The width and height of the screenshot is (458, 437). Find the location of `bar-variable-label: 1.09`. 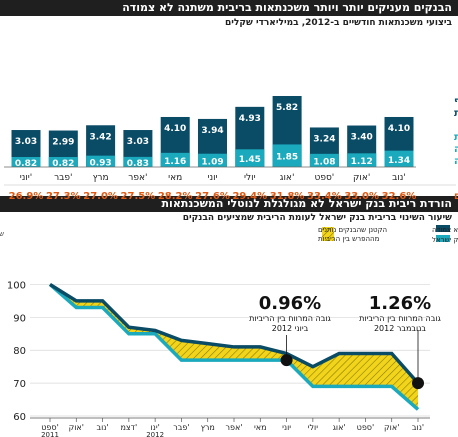

bar-variable-label: 1.09 is located at coordinates (212, 162).